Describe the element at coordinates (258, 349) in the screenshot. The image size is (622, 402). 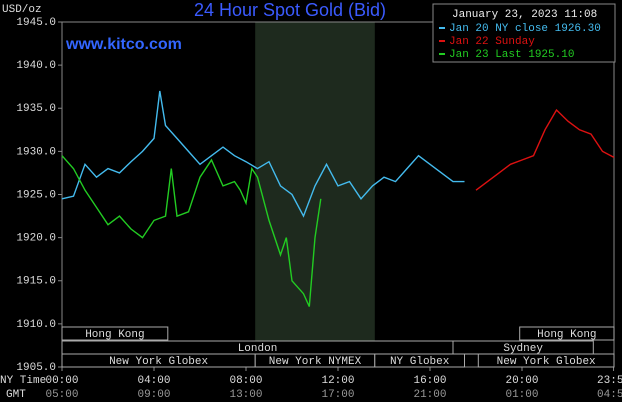
I see `session-label: London` at that location.